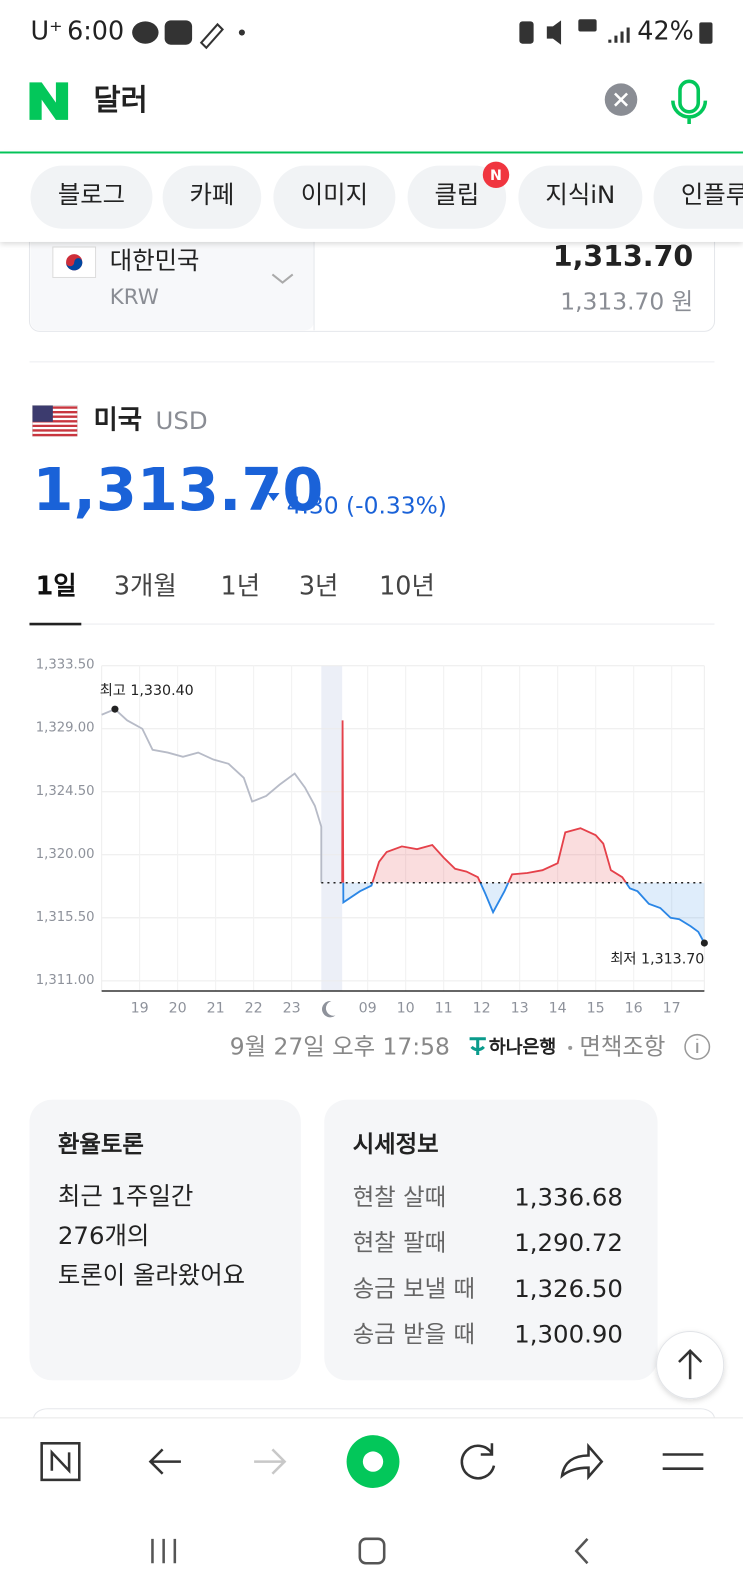 The width and height of the screenshot is (743, 1593). What do you see at coordinates (491, 1240) in the screenshot?
I see `quotes-card` at bounding box center [491, 1240].